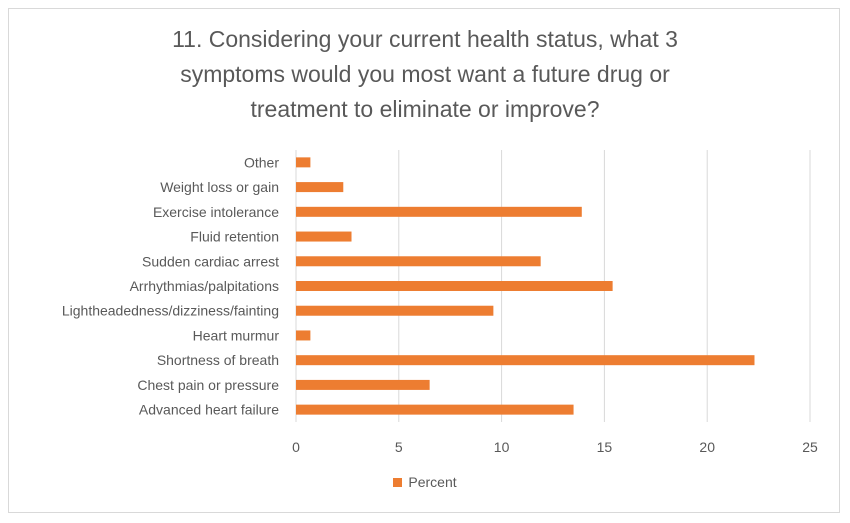 This screenshot has width=850, height=523. Describe the element at coordinates (218, 360) in the screenshot. I see `category-label-shortness-of-breath: Shortness of breath` at that location.